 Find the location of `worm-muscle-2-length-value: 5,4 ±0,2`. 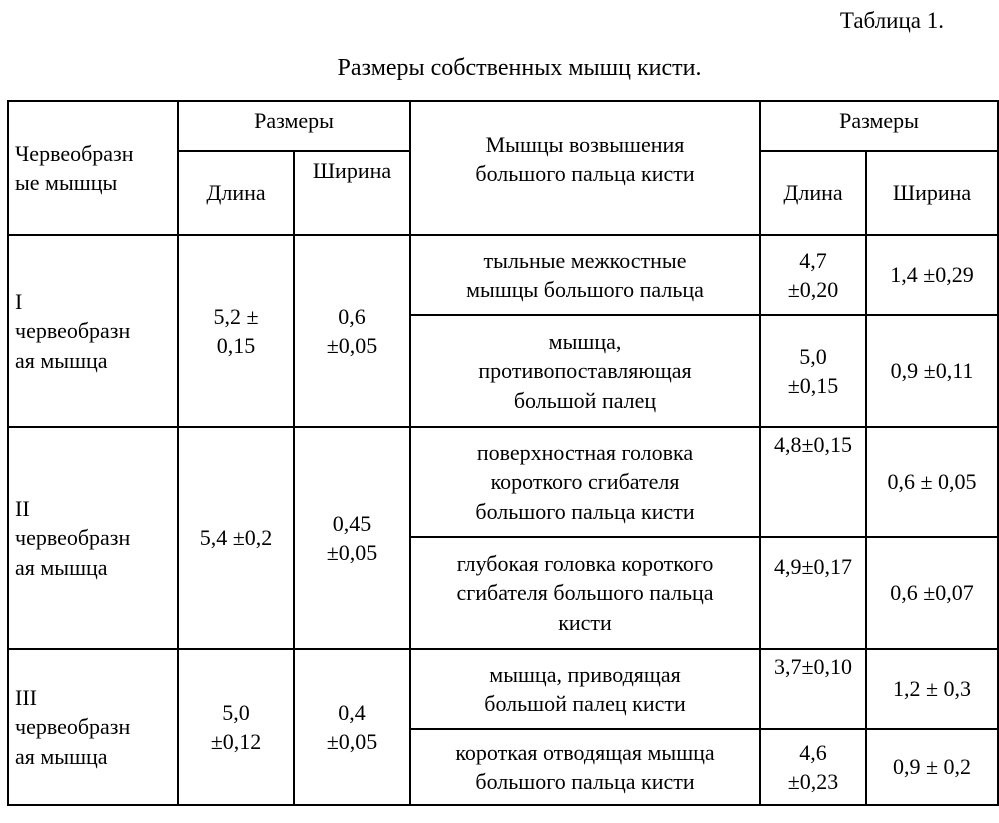

worm-muscle-2-length-value: 5,4 ±0,2 is located at coordinates (236, 537).